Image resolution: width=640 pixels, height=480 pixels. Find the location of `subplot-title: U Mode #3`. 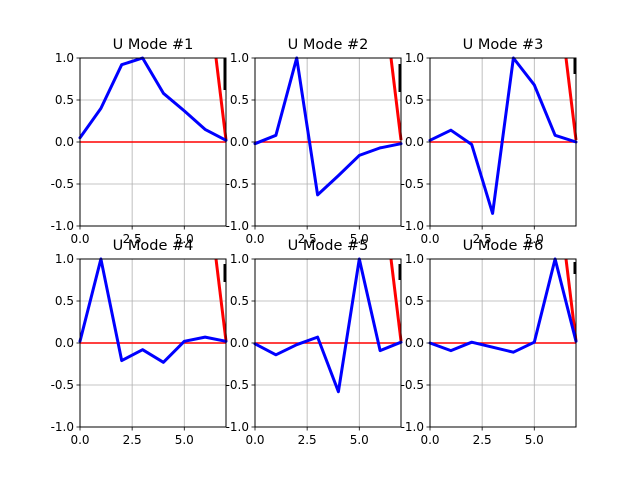

subplot-title: U Mode #3 is located at coordinates (503, 45).